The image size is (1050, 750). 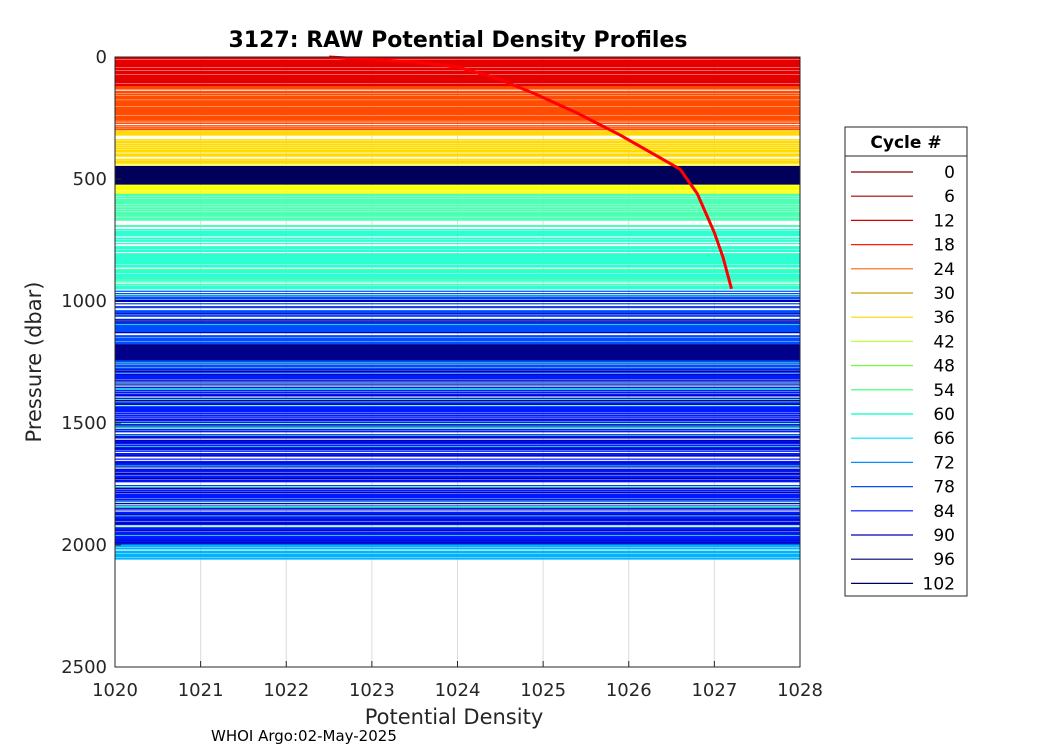 I want to click on x-tick-label: 1021, so click(x=201, y=690).